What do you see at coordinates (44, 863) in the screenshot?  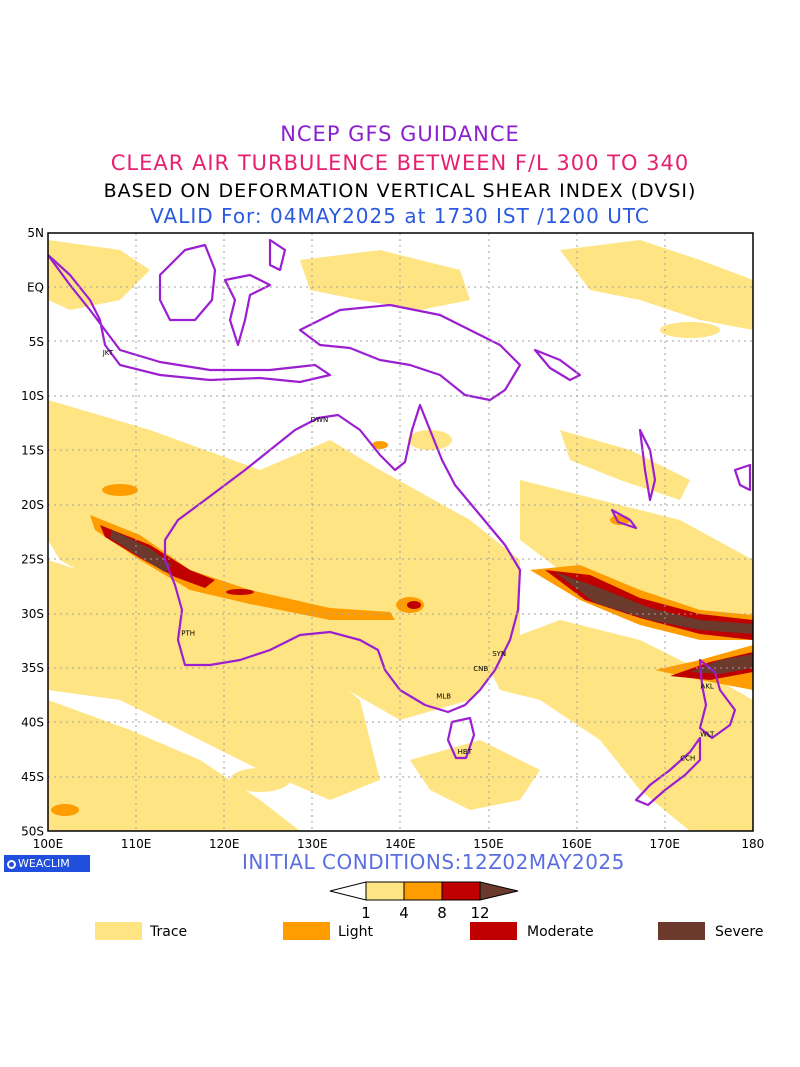 I see `logo-text: WEACLIM` at bounding box center [44, 863].